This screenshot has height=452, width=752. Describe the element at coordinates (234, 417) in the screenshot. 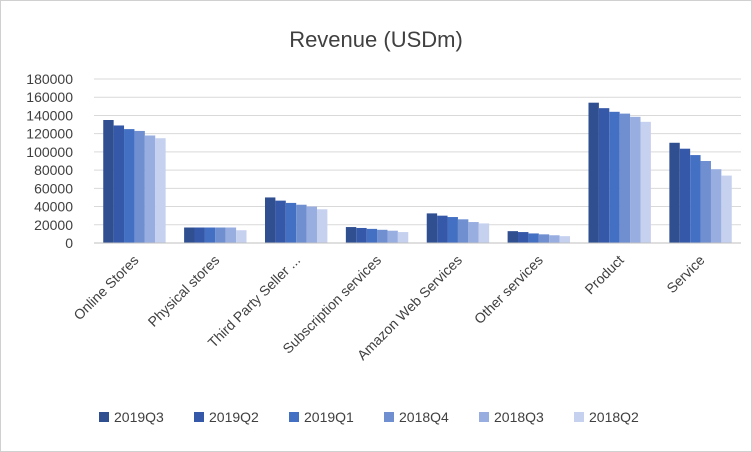

I see `legend-label: 2019Q2` at that location.